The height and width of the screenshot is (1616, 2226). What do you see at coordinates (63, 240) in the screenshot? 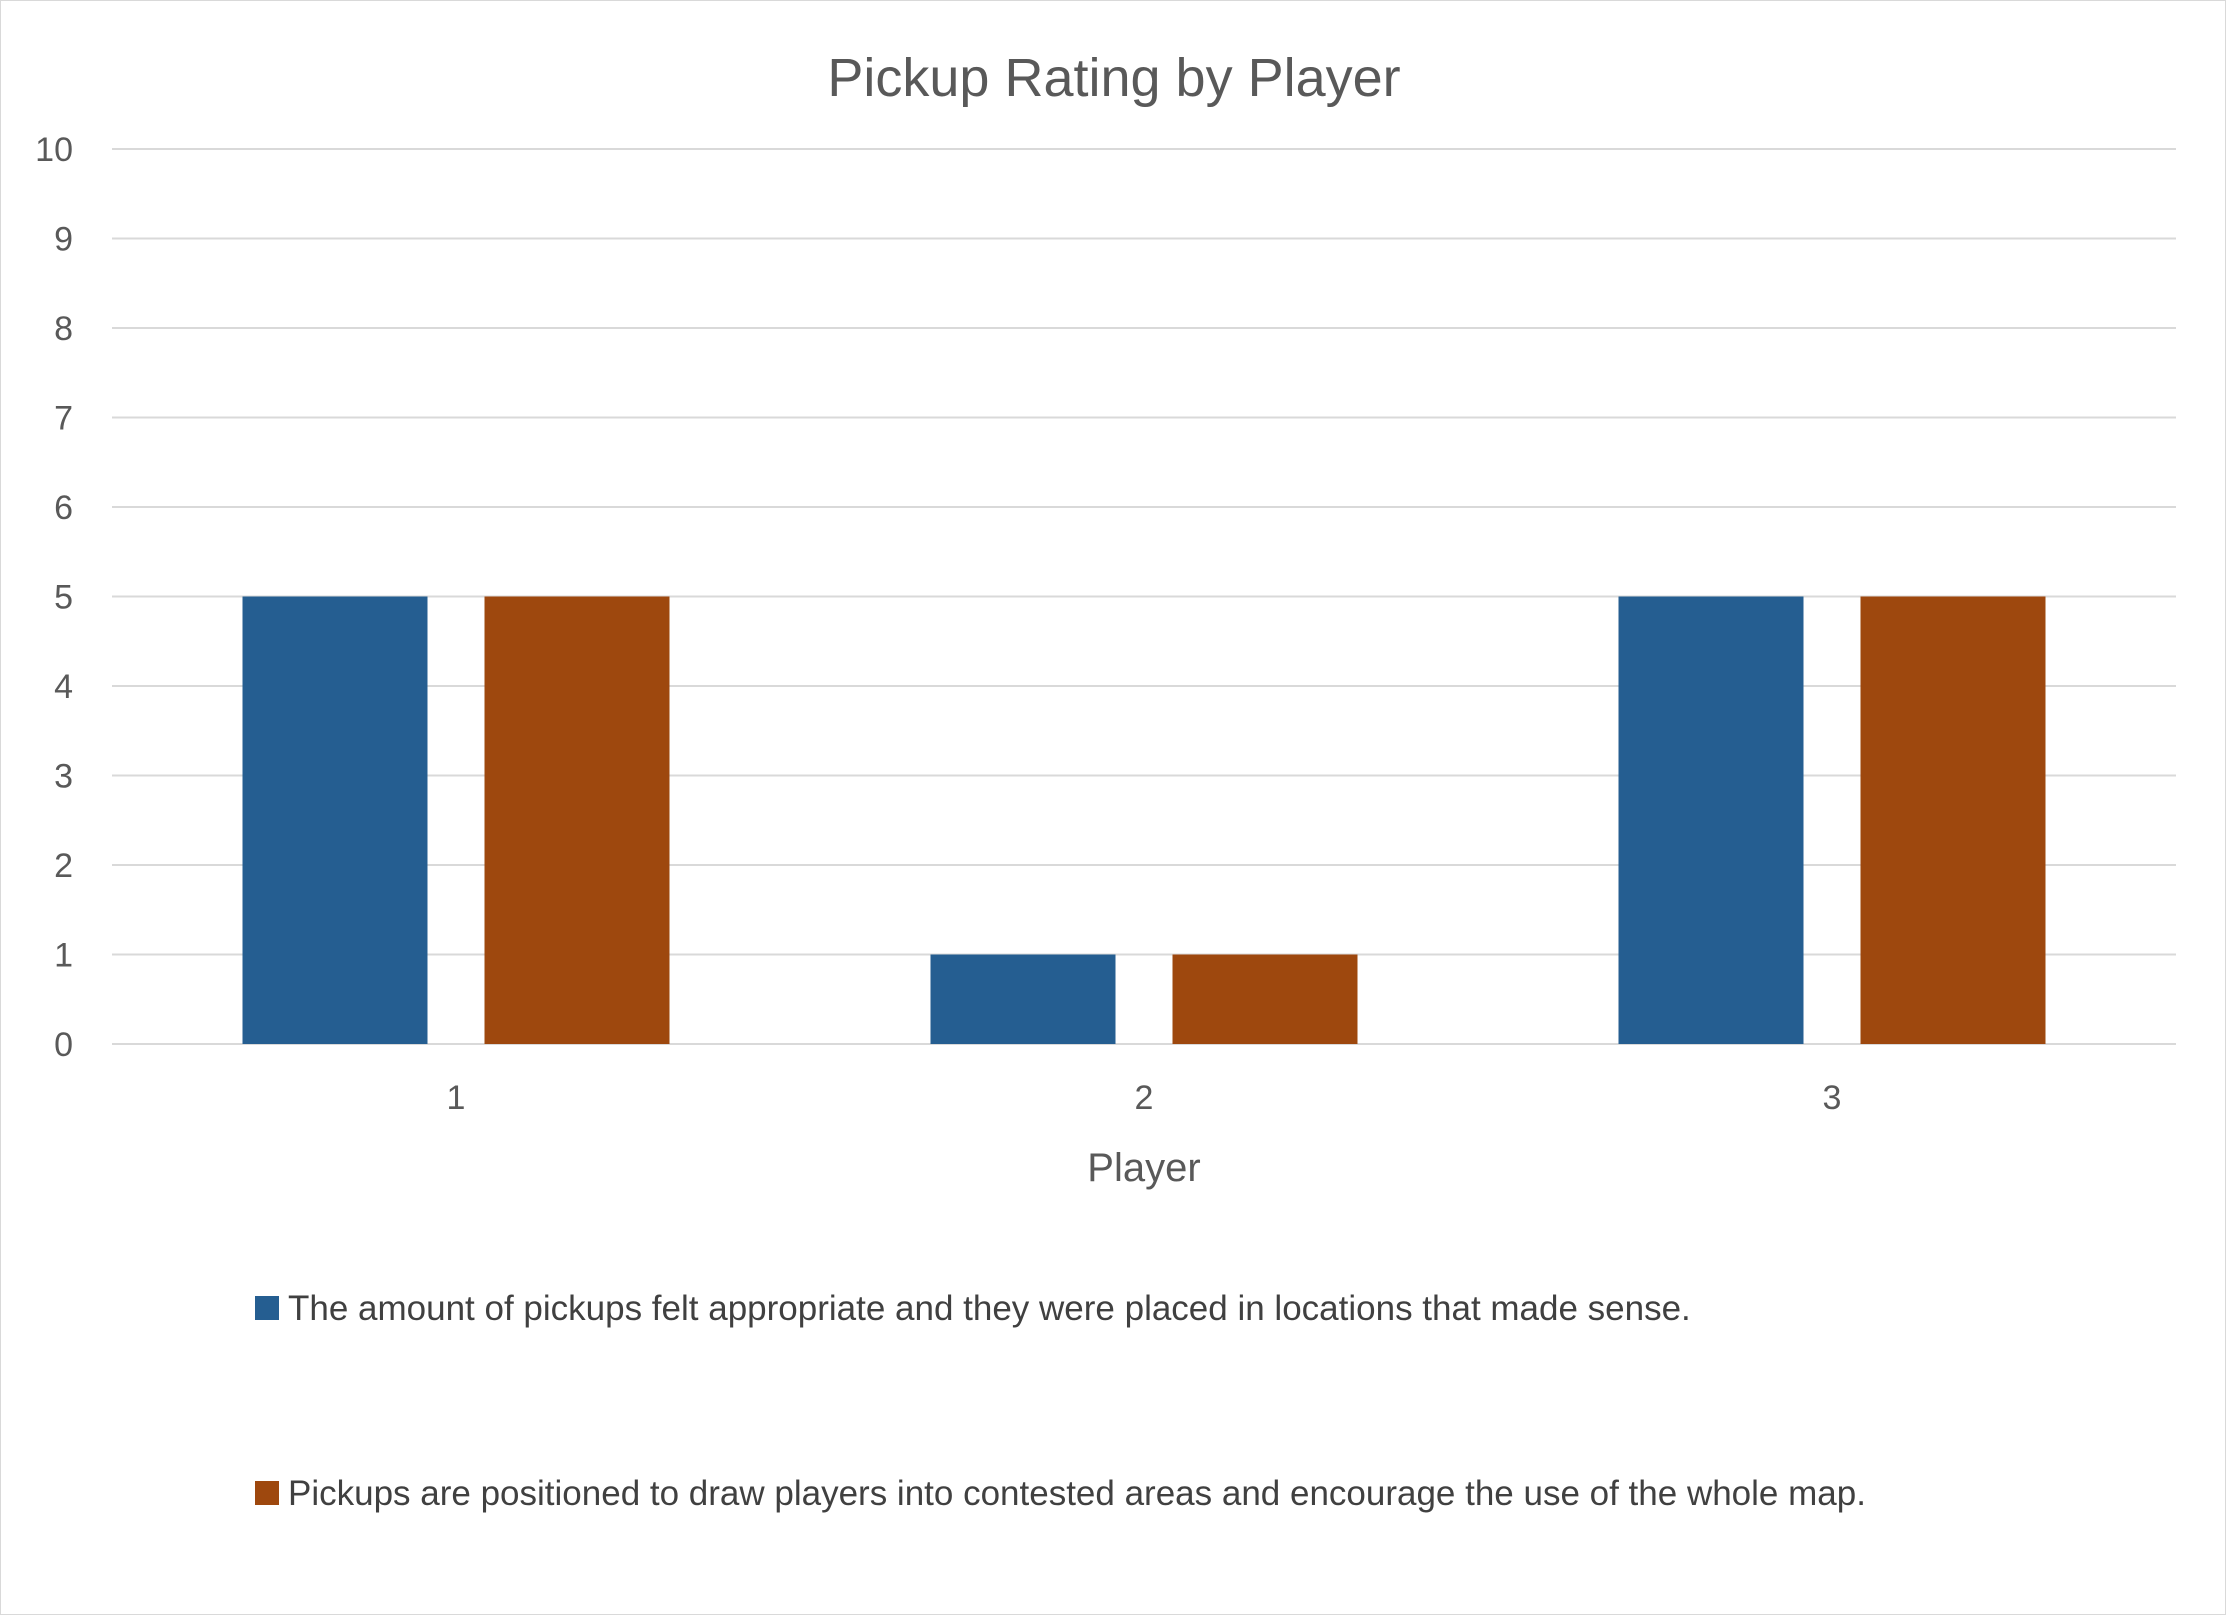
I see `y-tick-label: 9` at bounding box center [63, 240].